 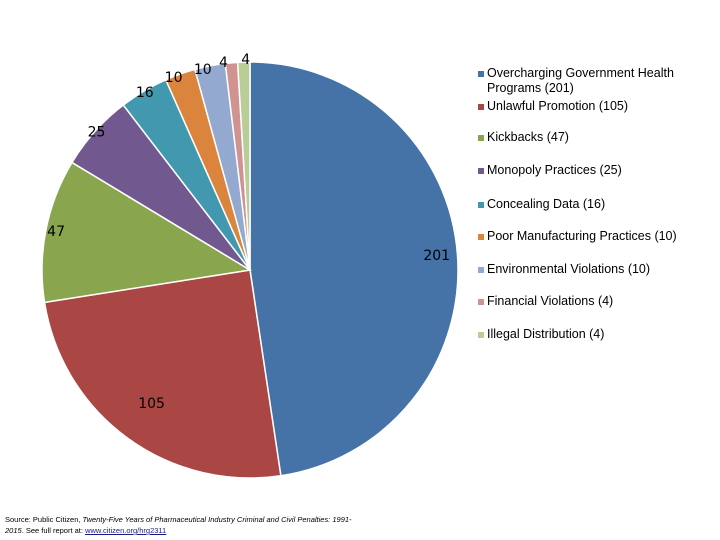 What do you see at coordinates (151, 404) in the screenshot?
I see `slice-data-label: 105` at bounding box center [151, 404].